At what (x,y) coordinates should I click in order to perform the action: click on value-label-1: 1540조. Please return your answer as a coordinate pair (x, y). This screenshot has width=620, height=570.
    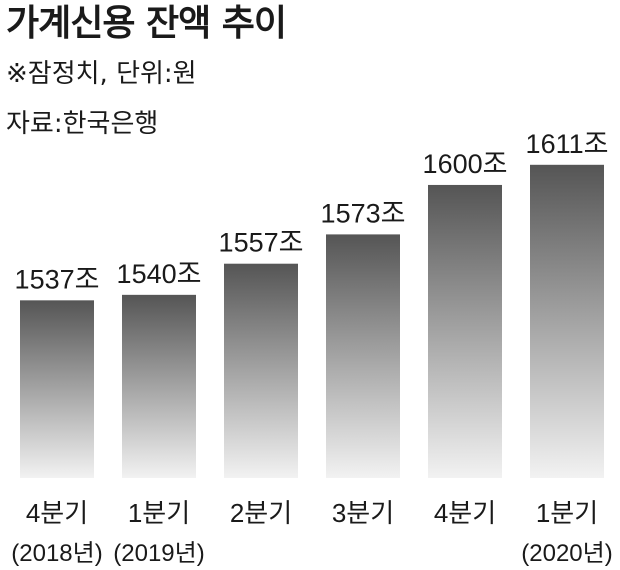
    Looking at the image, I should click on (159, 274).